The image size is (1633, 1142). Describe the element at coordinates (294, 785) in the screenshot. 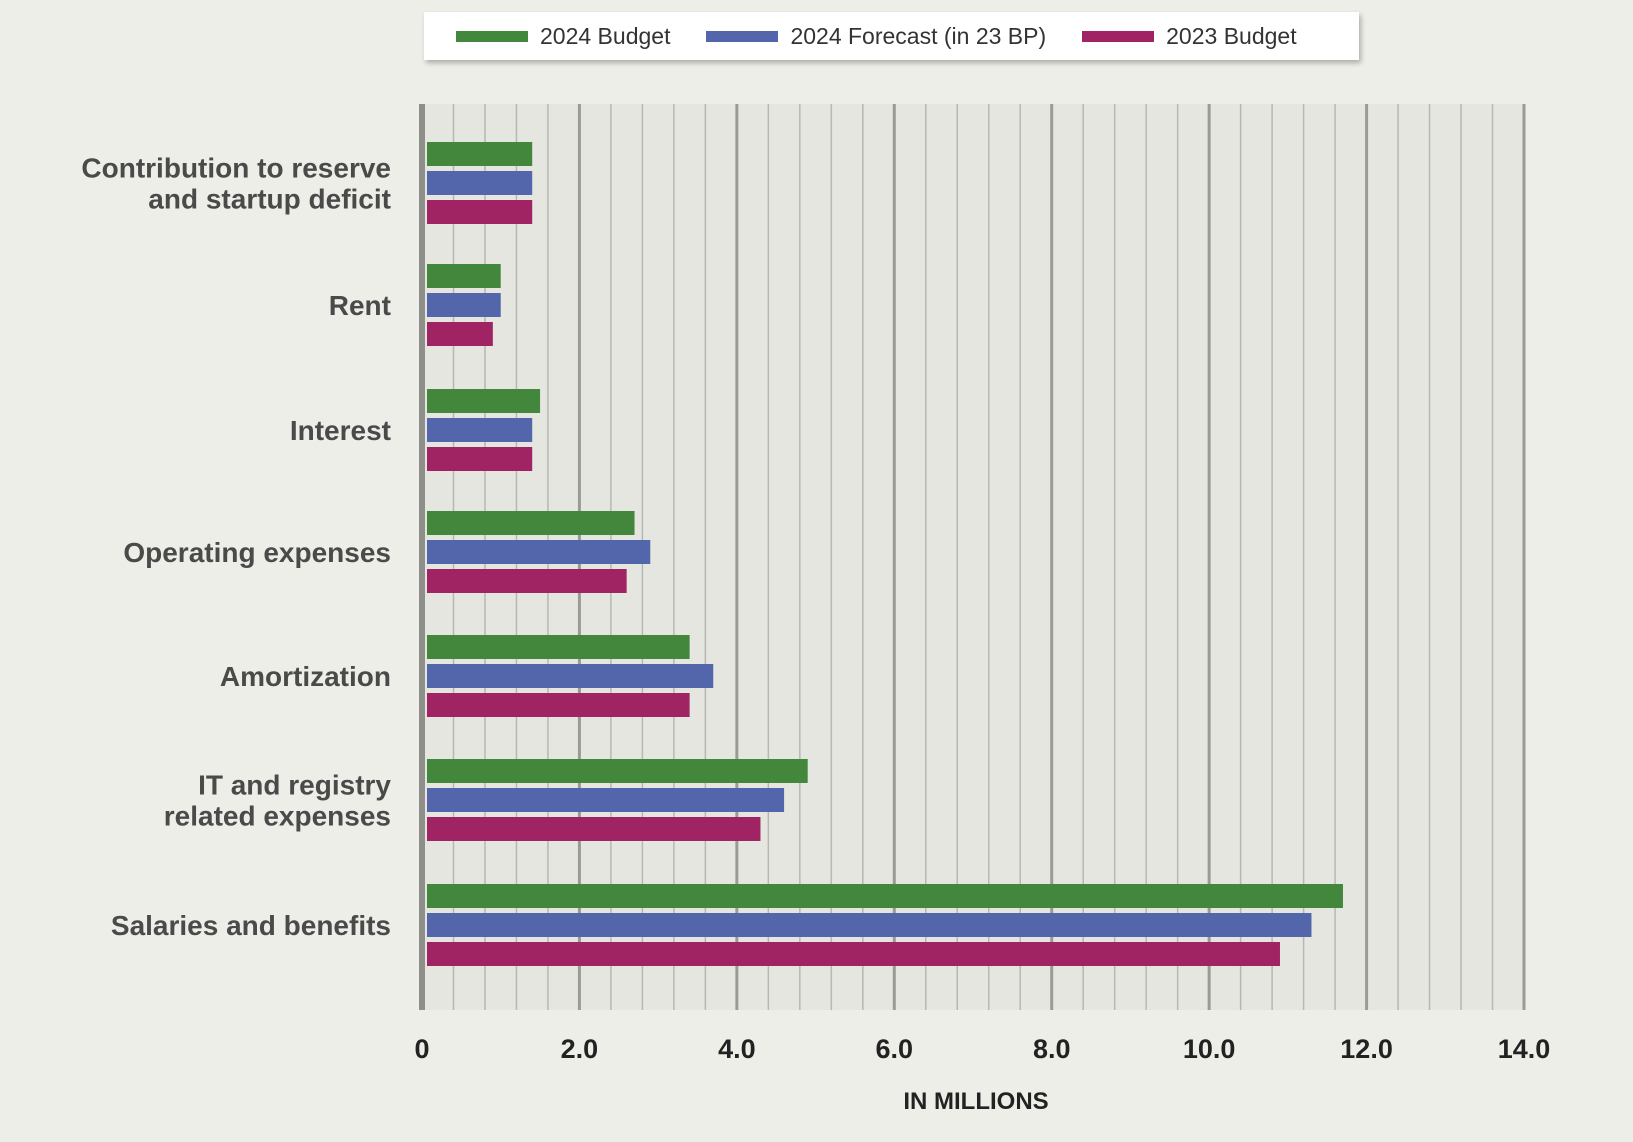

I see `category-label: IT and registry` at that location.